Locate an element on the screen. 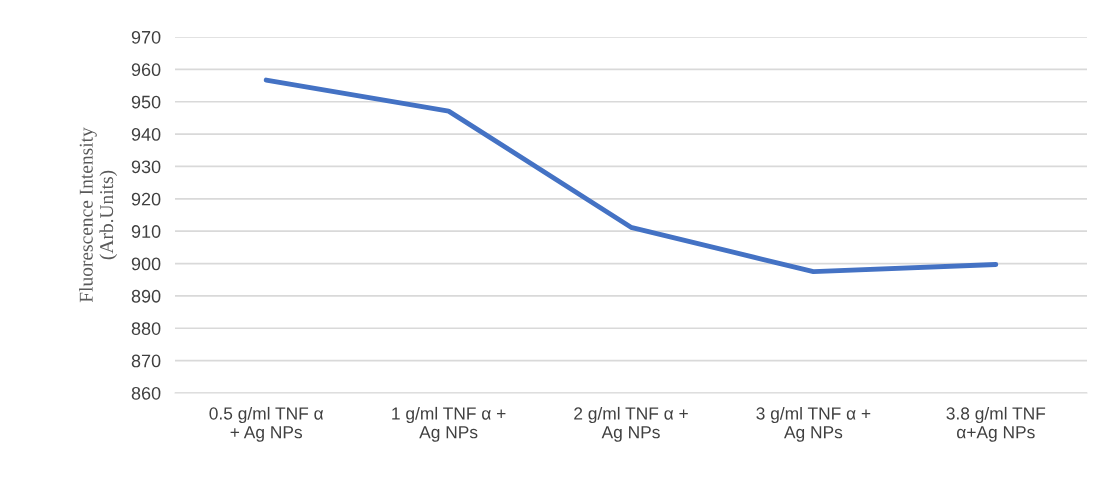 This screenshot has width=1112, height=477. y-tick-label: 970 is located at coordinates (146, 37).